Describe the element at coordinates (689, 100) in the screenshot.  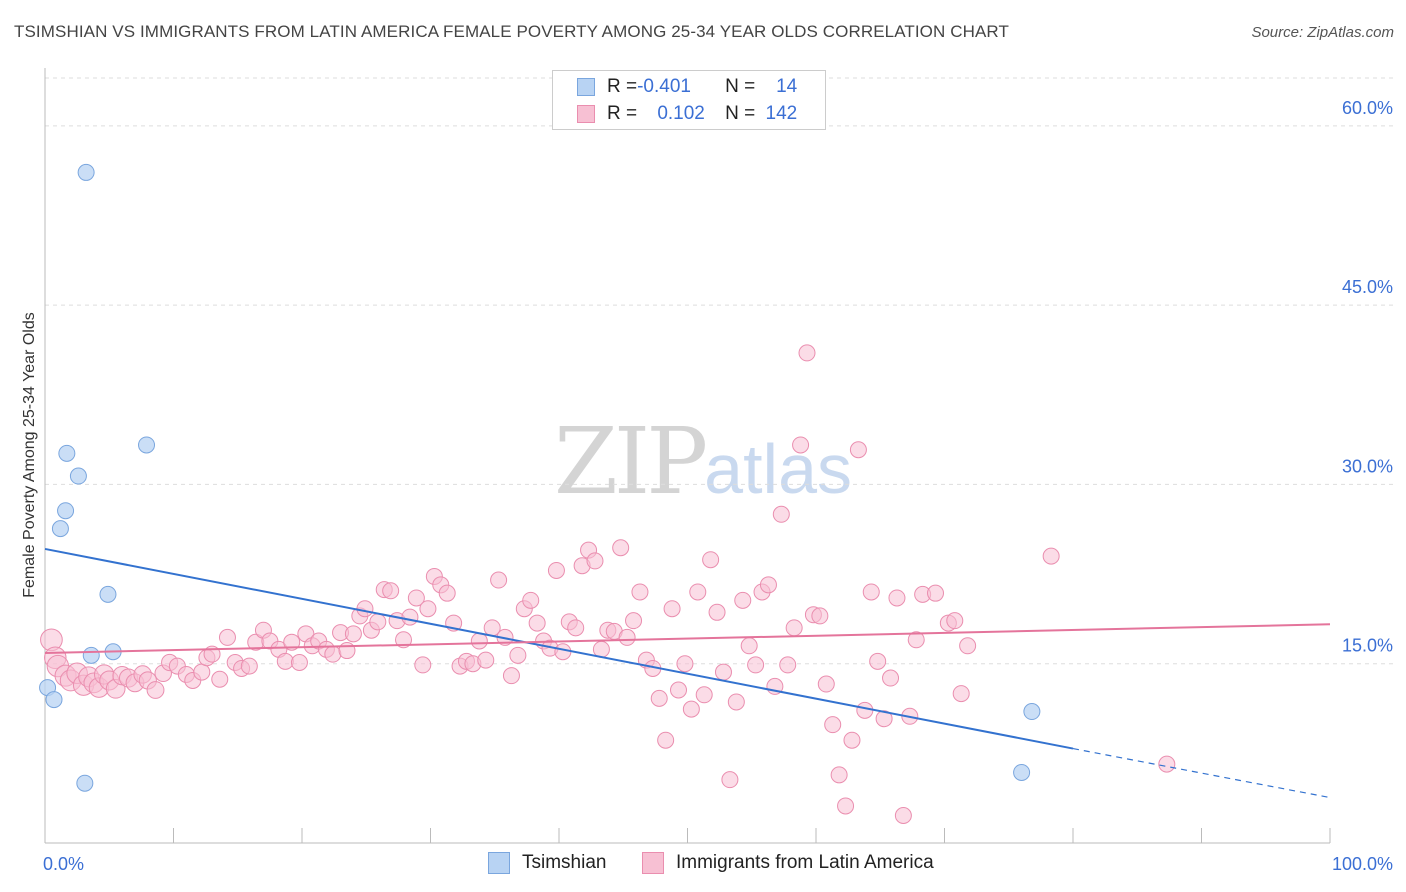
I see `correlation-legend: R = -0.401 N = 14 R = 0.102 N = 142` at that location.